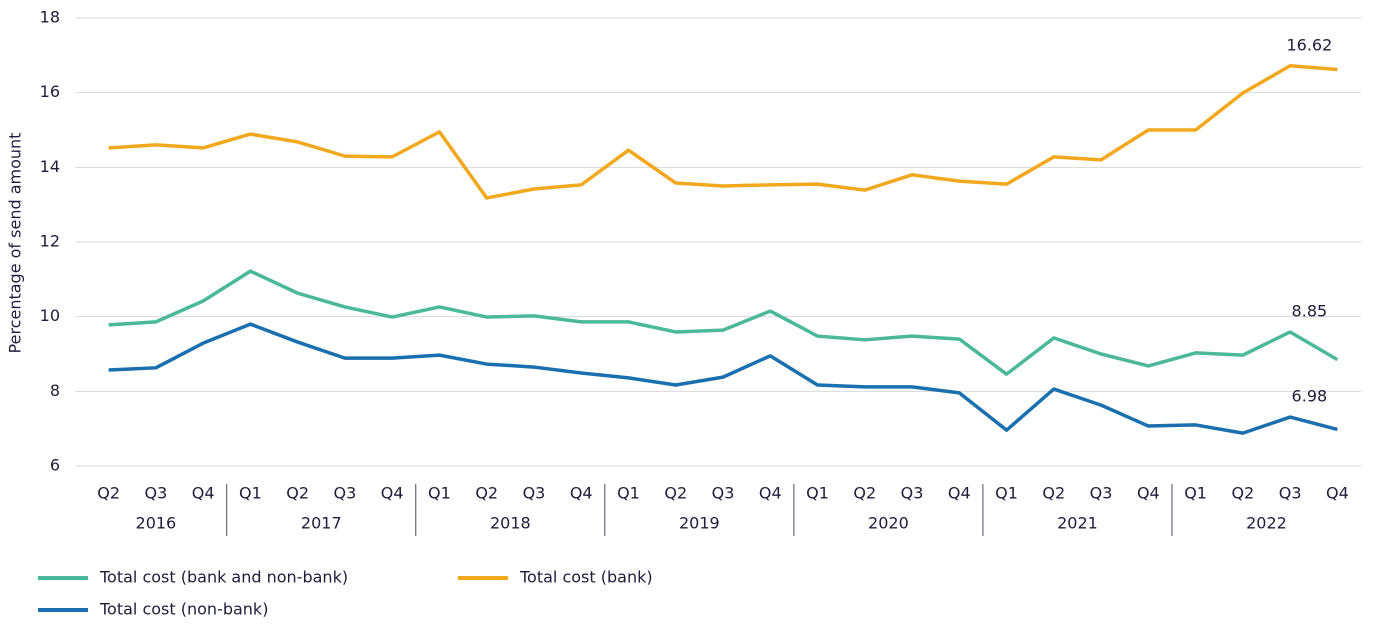  Describe the element at coordinates (50, 166) in the screenshot. I see `y-tick-label: 14` at that location.